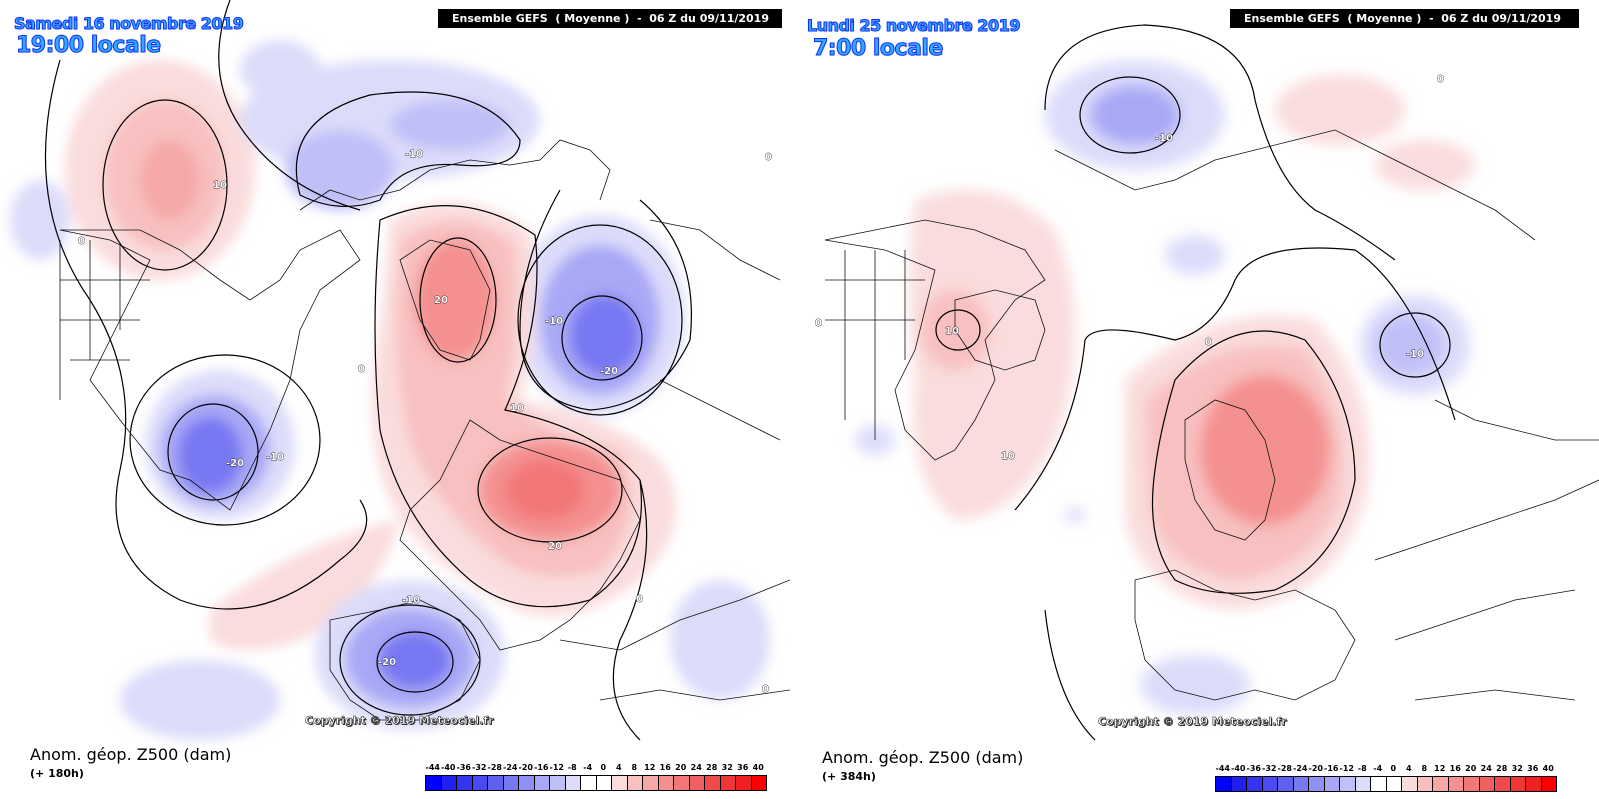 This screenshot has height=799, width=1599. Describe the element at coordinates (1230, 470) in the screenshot. I see `coastline-scandinavia` at that location.